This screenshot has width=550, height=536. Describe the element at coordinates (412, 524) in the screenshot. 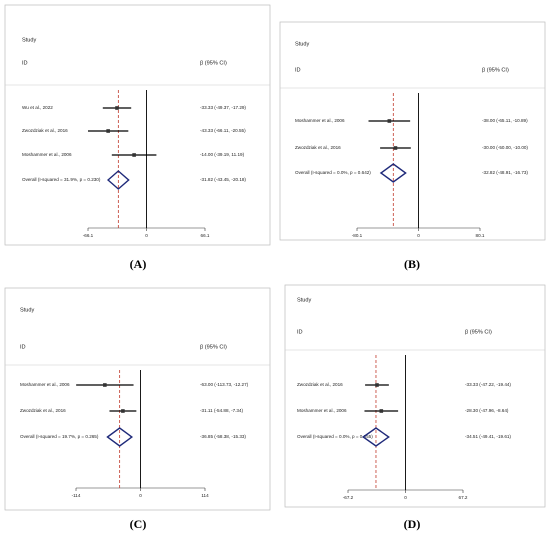

I see `panel-label: (D)` at that location.